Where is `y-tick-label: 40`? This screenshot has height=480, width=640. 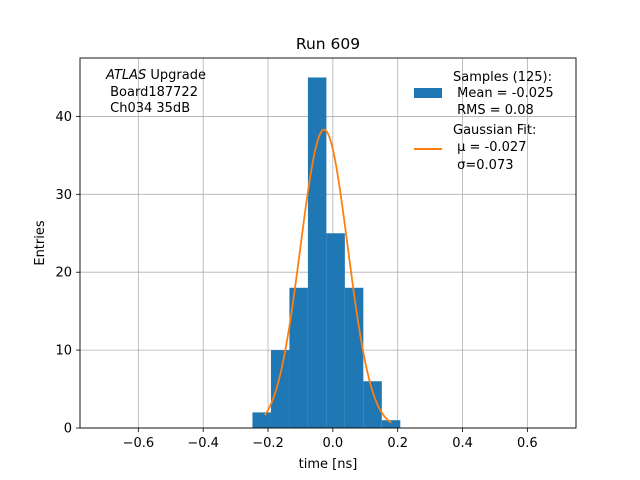
y-tick-label: 40 is located at coordinates (63, 117).